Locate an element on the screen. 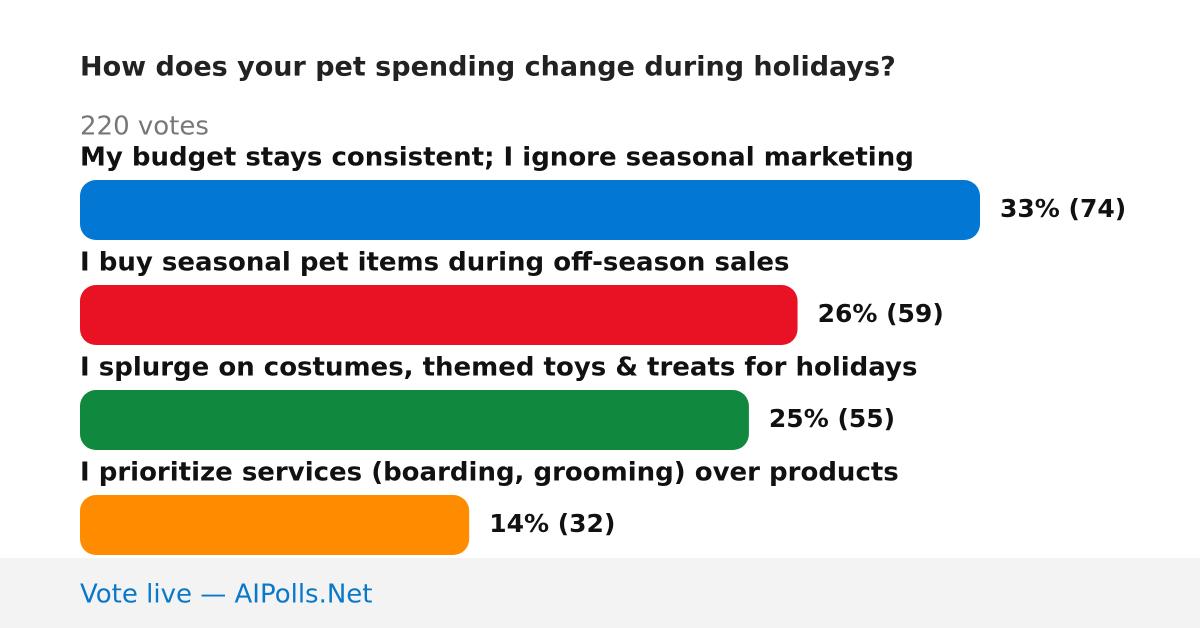  footer-link: Vote live — AIPolls.Net is located at coordinates (226, 595).